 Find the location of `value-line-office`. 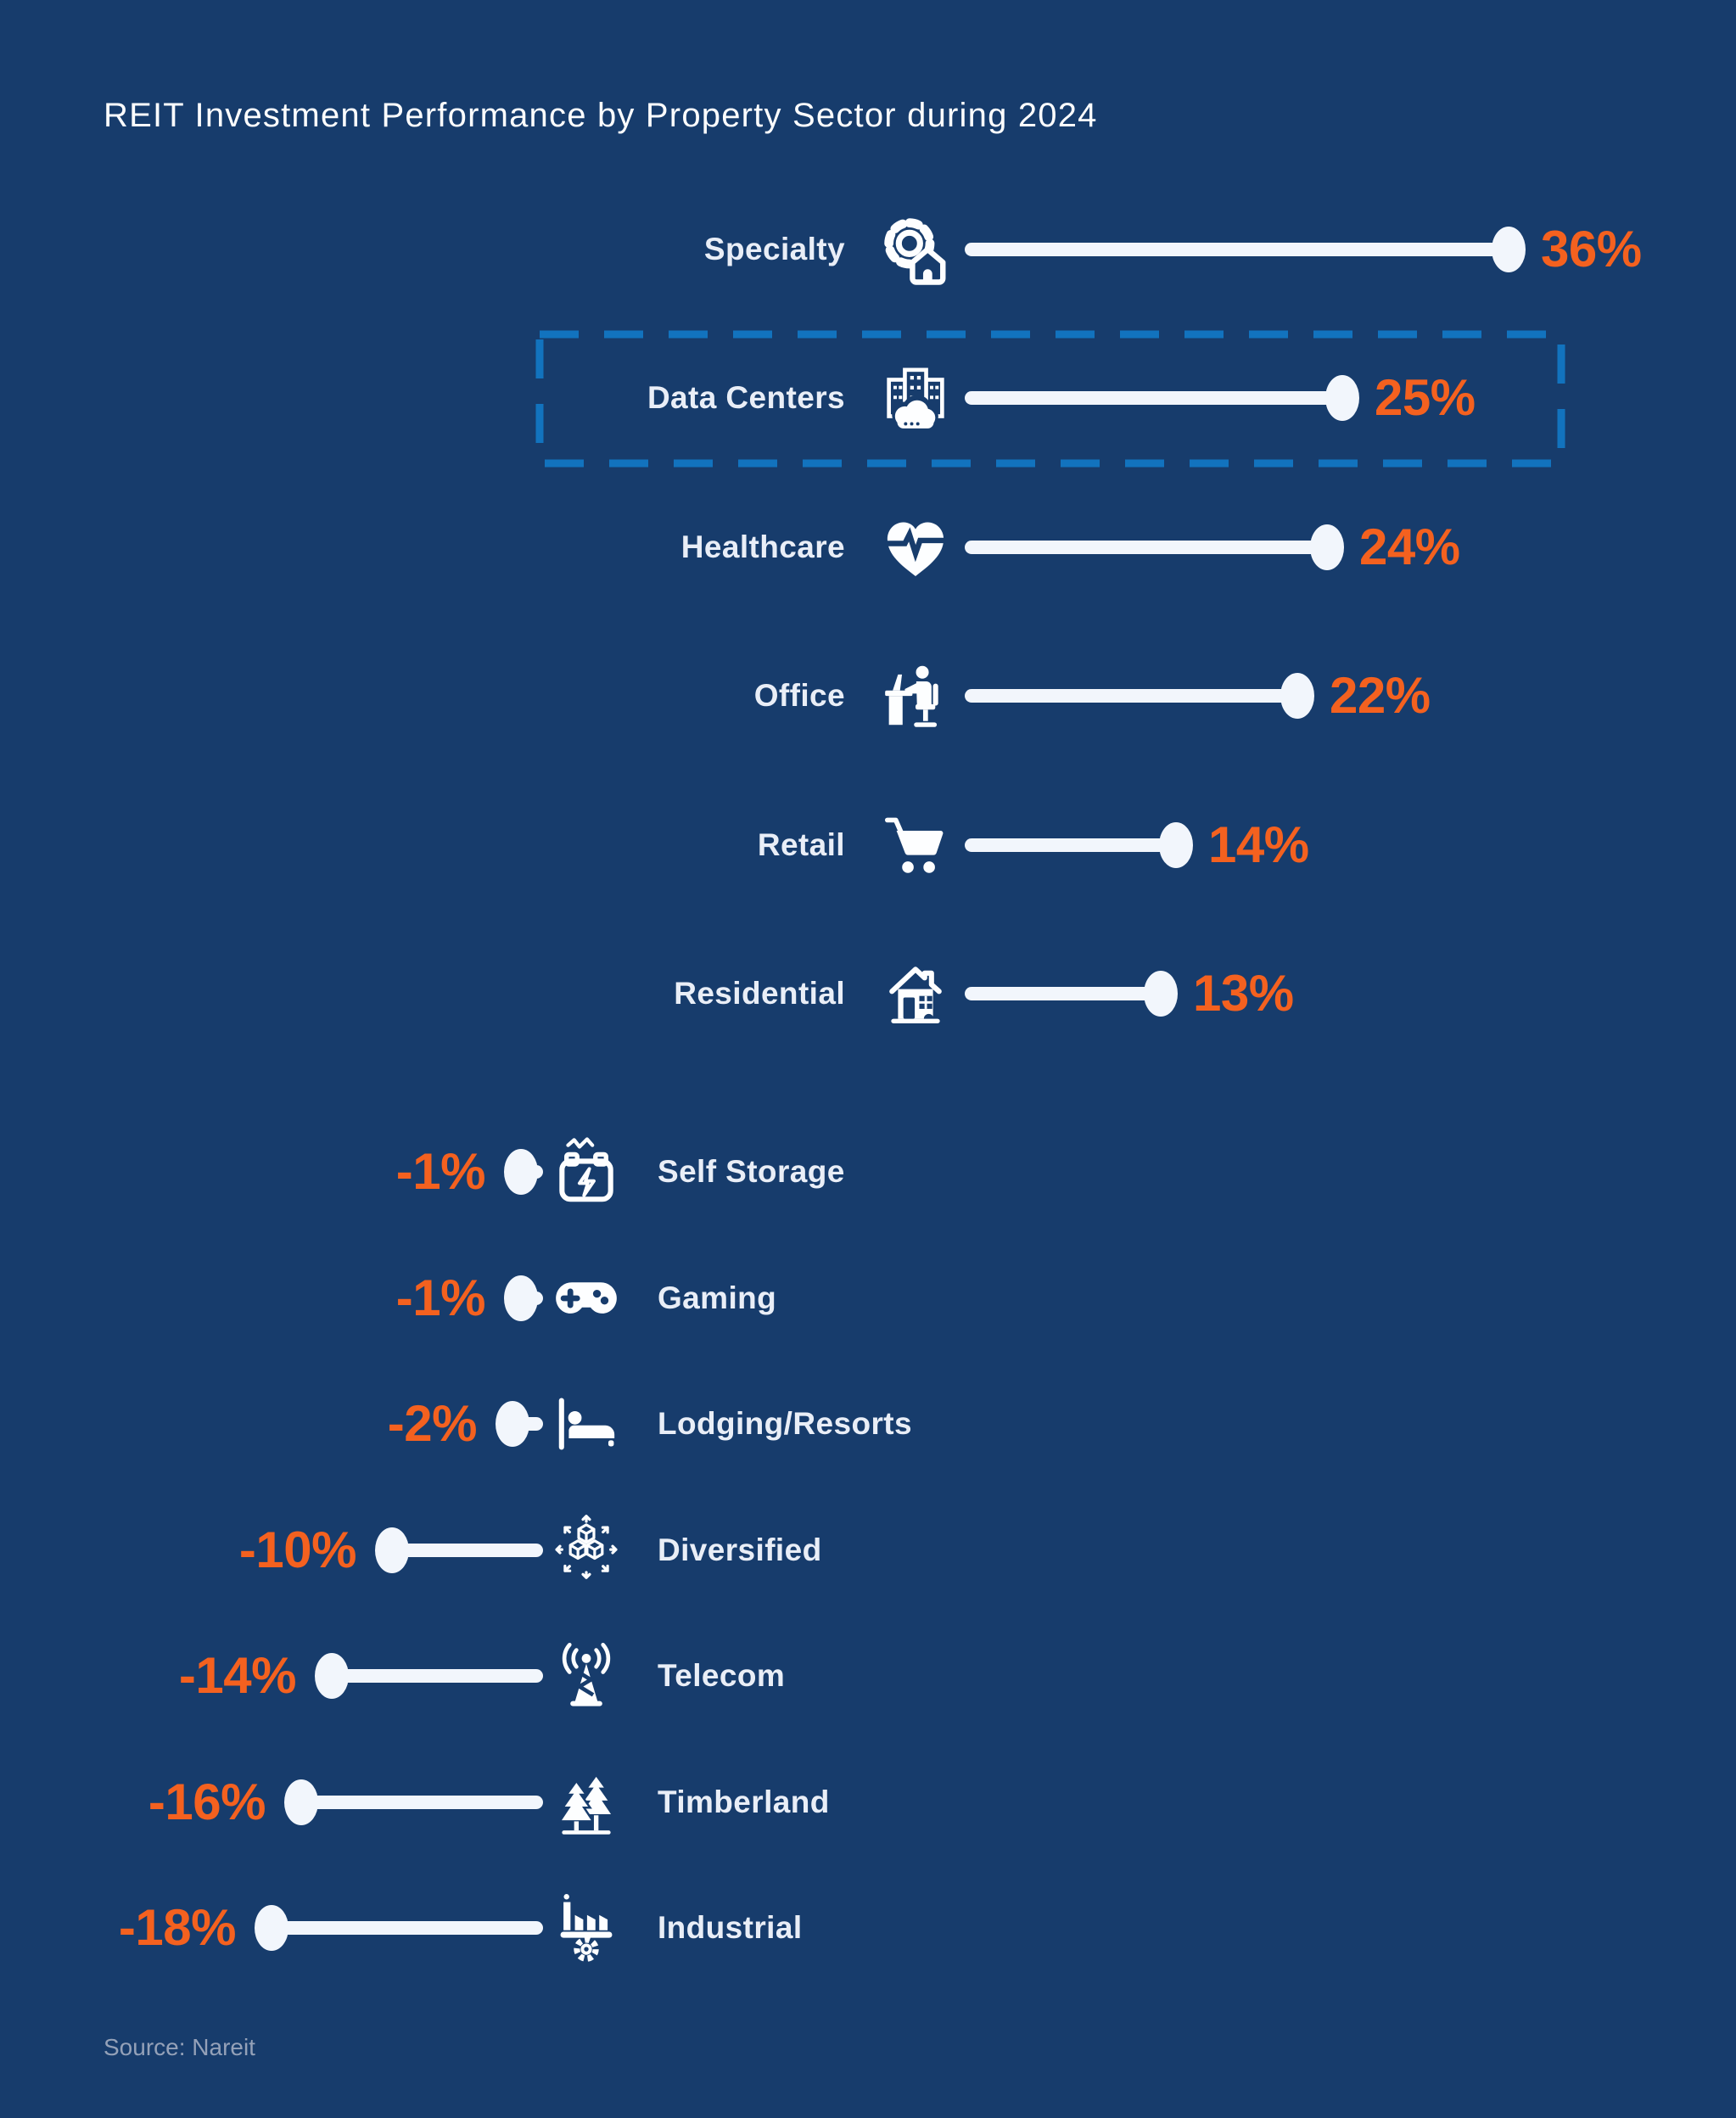

value-line-office is located at coordinates (1131, 696).